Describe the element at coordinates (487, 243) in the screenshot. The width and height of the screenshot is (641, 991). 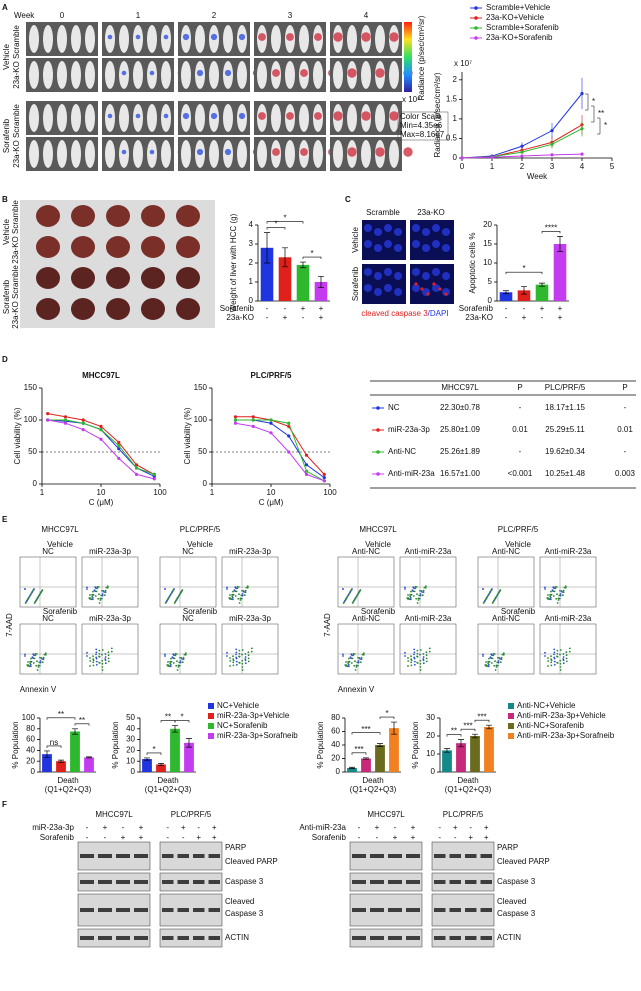
I see `y-tick-label: 15` at that location.